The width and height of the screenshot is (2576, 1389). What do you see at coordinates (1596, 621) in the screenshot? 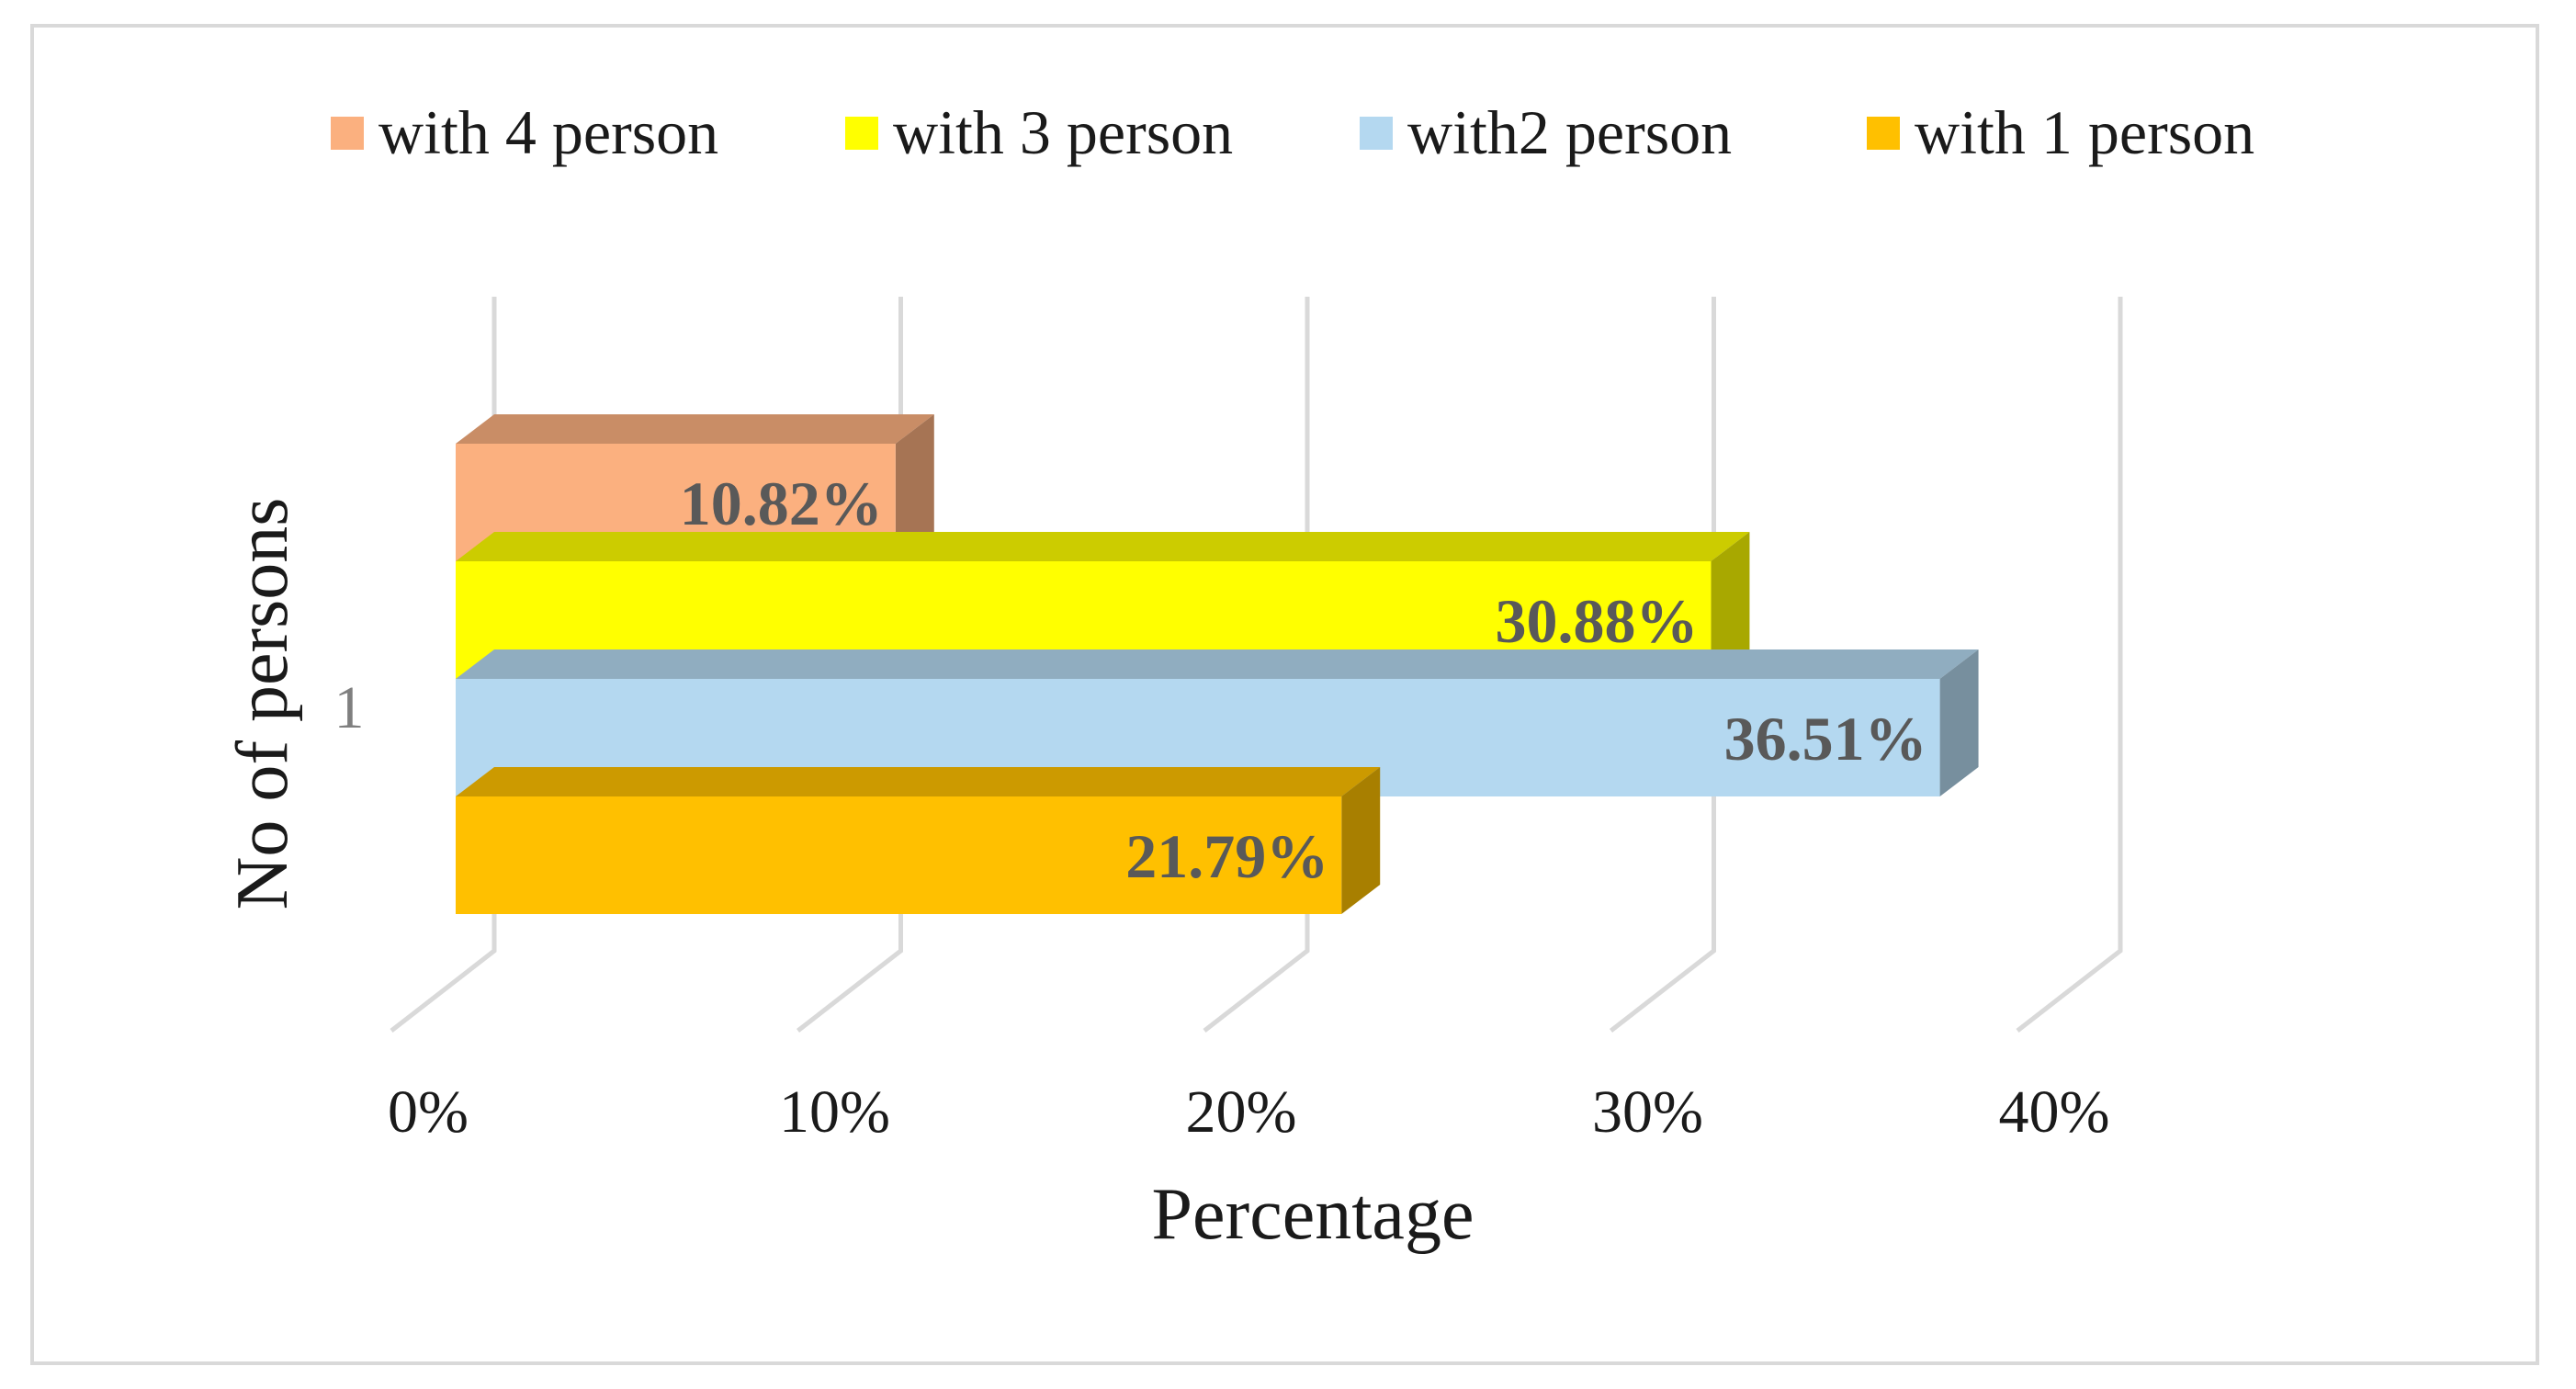
I see `data-label: 30.88%` at bounding box center [1596, 621].